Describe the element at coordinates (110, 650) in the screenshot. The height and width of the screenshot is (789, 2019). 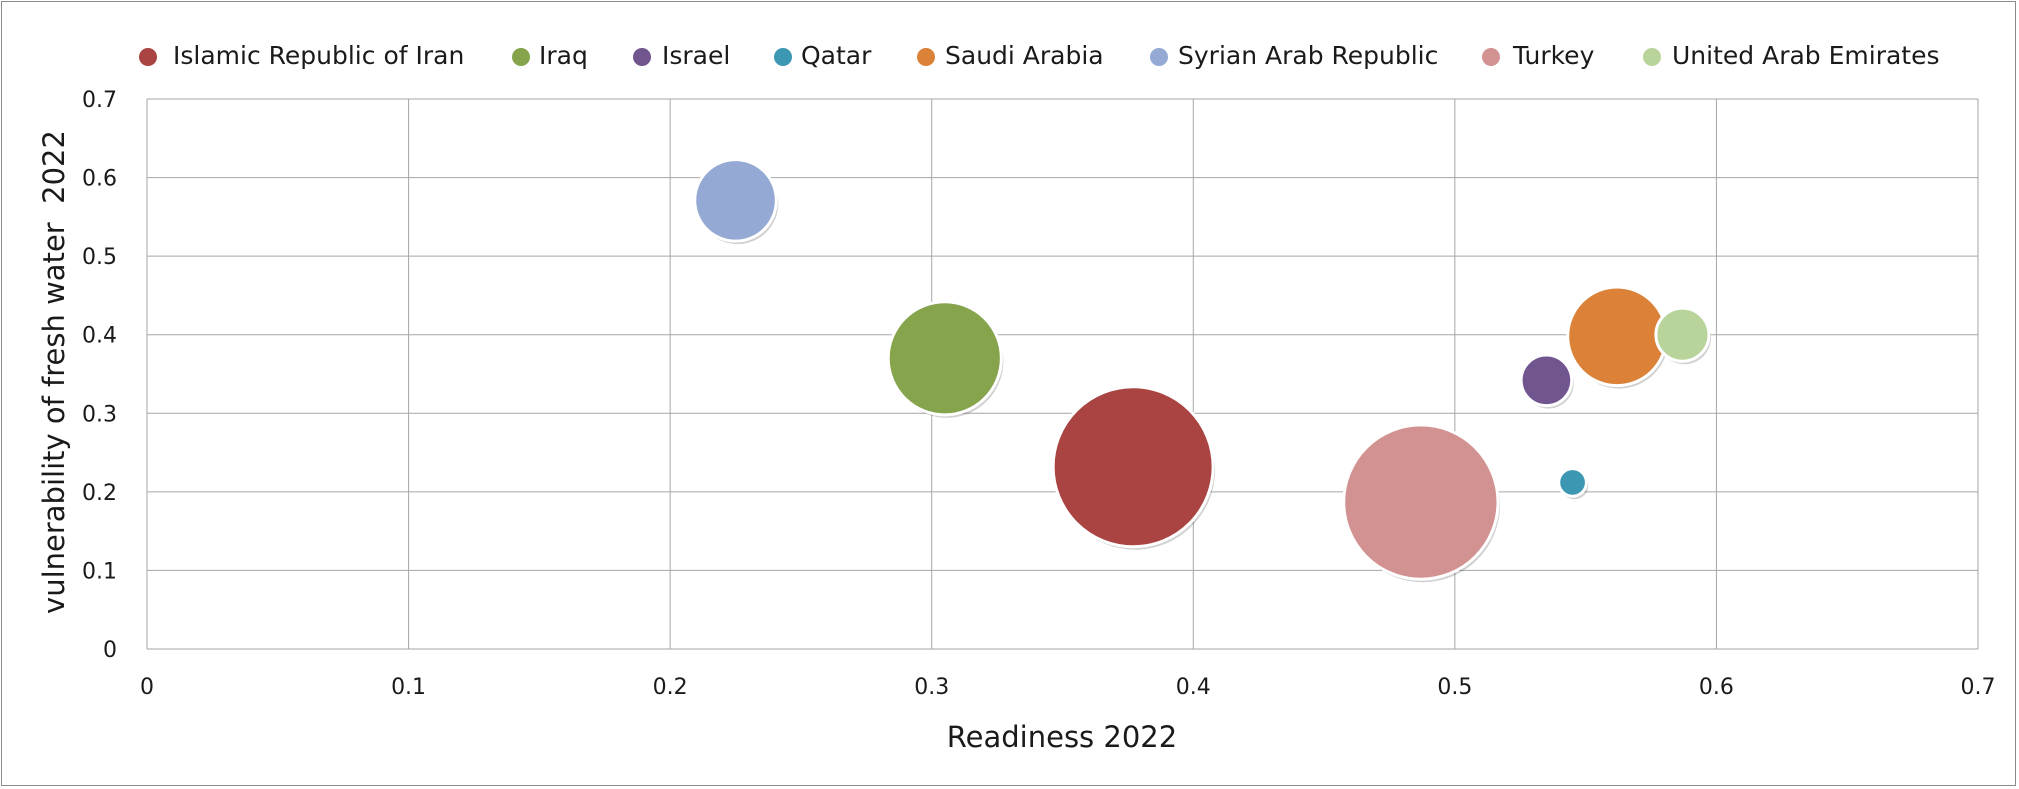
I see `y-tick-label: 0` at that location.